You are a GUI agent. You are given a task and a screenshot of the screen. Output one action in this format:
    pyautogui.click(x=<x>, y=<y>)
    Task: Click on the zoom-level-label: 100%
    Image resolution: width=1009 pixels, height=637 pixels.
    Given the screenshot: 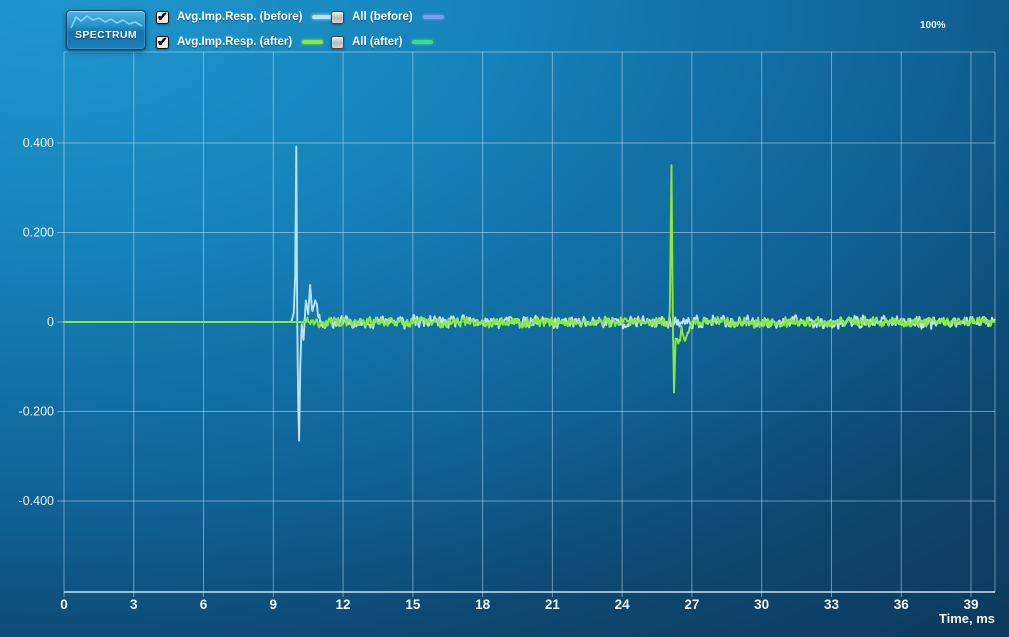 What is the action you would take?
    pyautogui.click(x=933, y=25)
    